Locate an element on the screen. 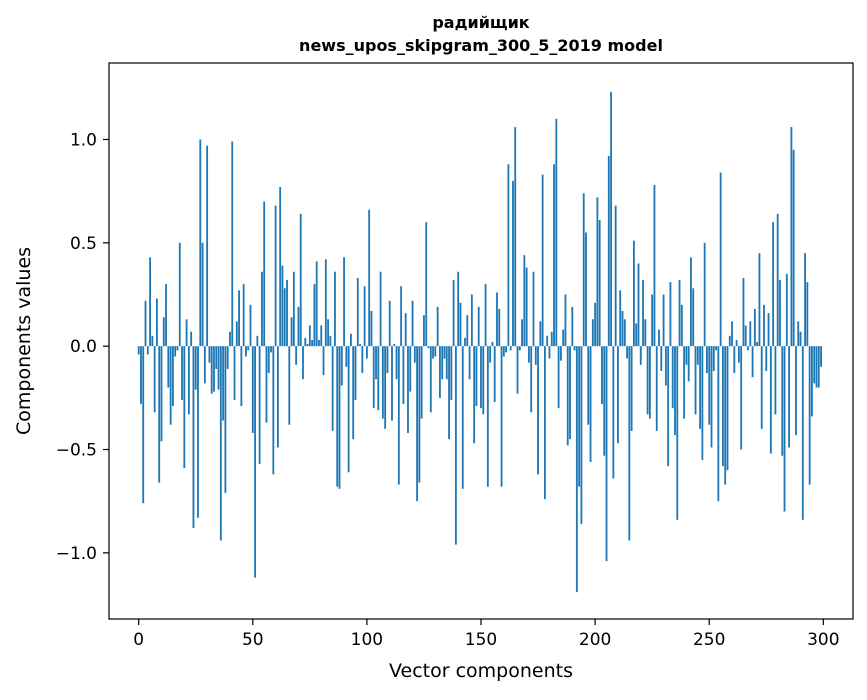 Image resolution: width=867 pixels, height=700 pixels. y-tick-label: 1.0 is located at coordinates (83, 140).